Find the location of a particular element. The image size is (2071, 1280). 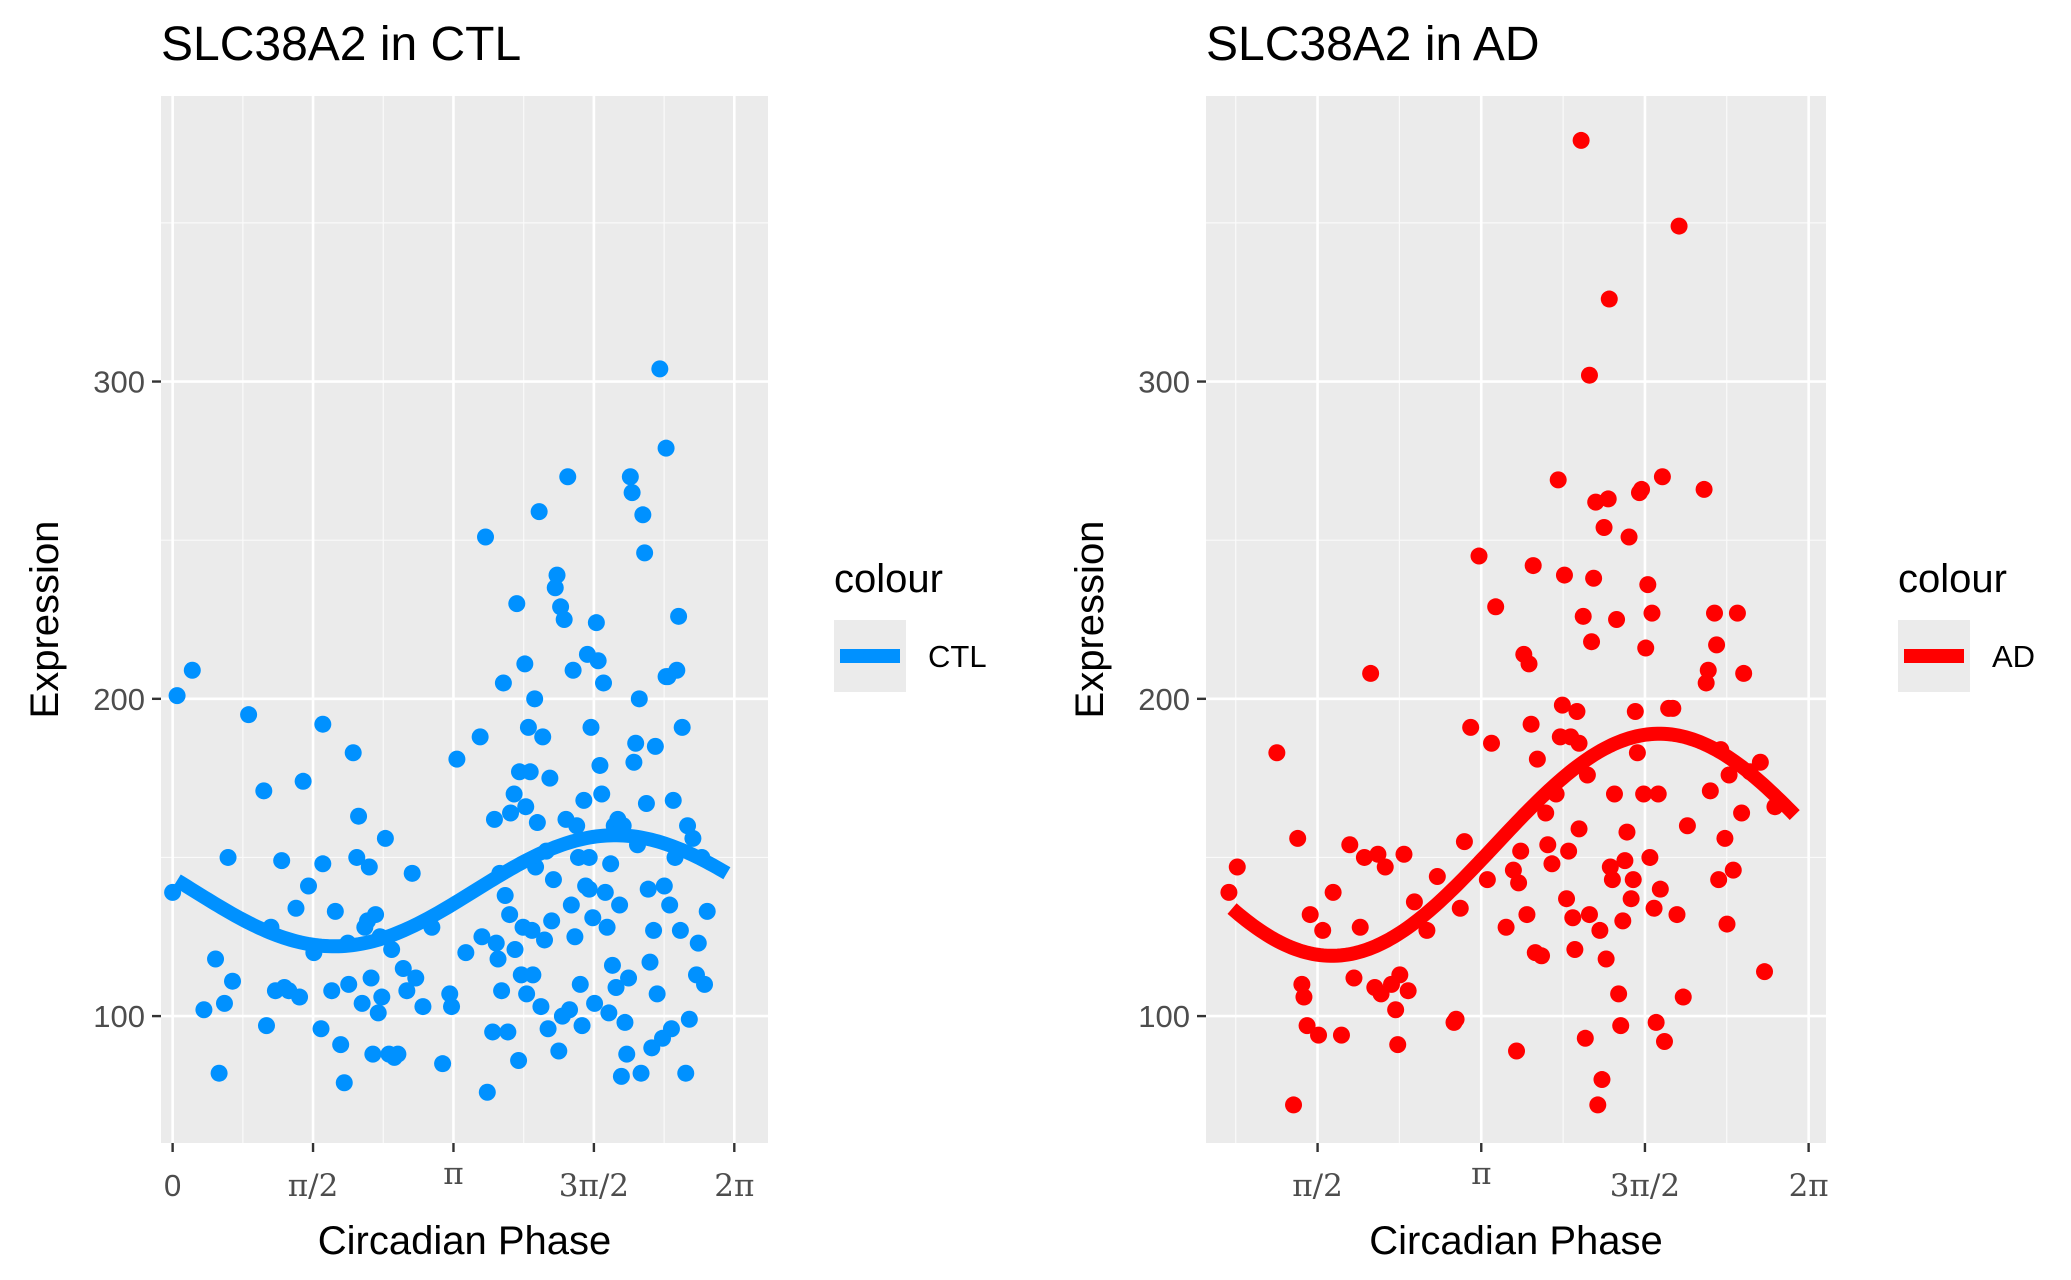

y-axis-ad: 100 200 300 is located at coordinates (1172, 699).